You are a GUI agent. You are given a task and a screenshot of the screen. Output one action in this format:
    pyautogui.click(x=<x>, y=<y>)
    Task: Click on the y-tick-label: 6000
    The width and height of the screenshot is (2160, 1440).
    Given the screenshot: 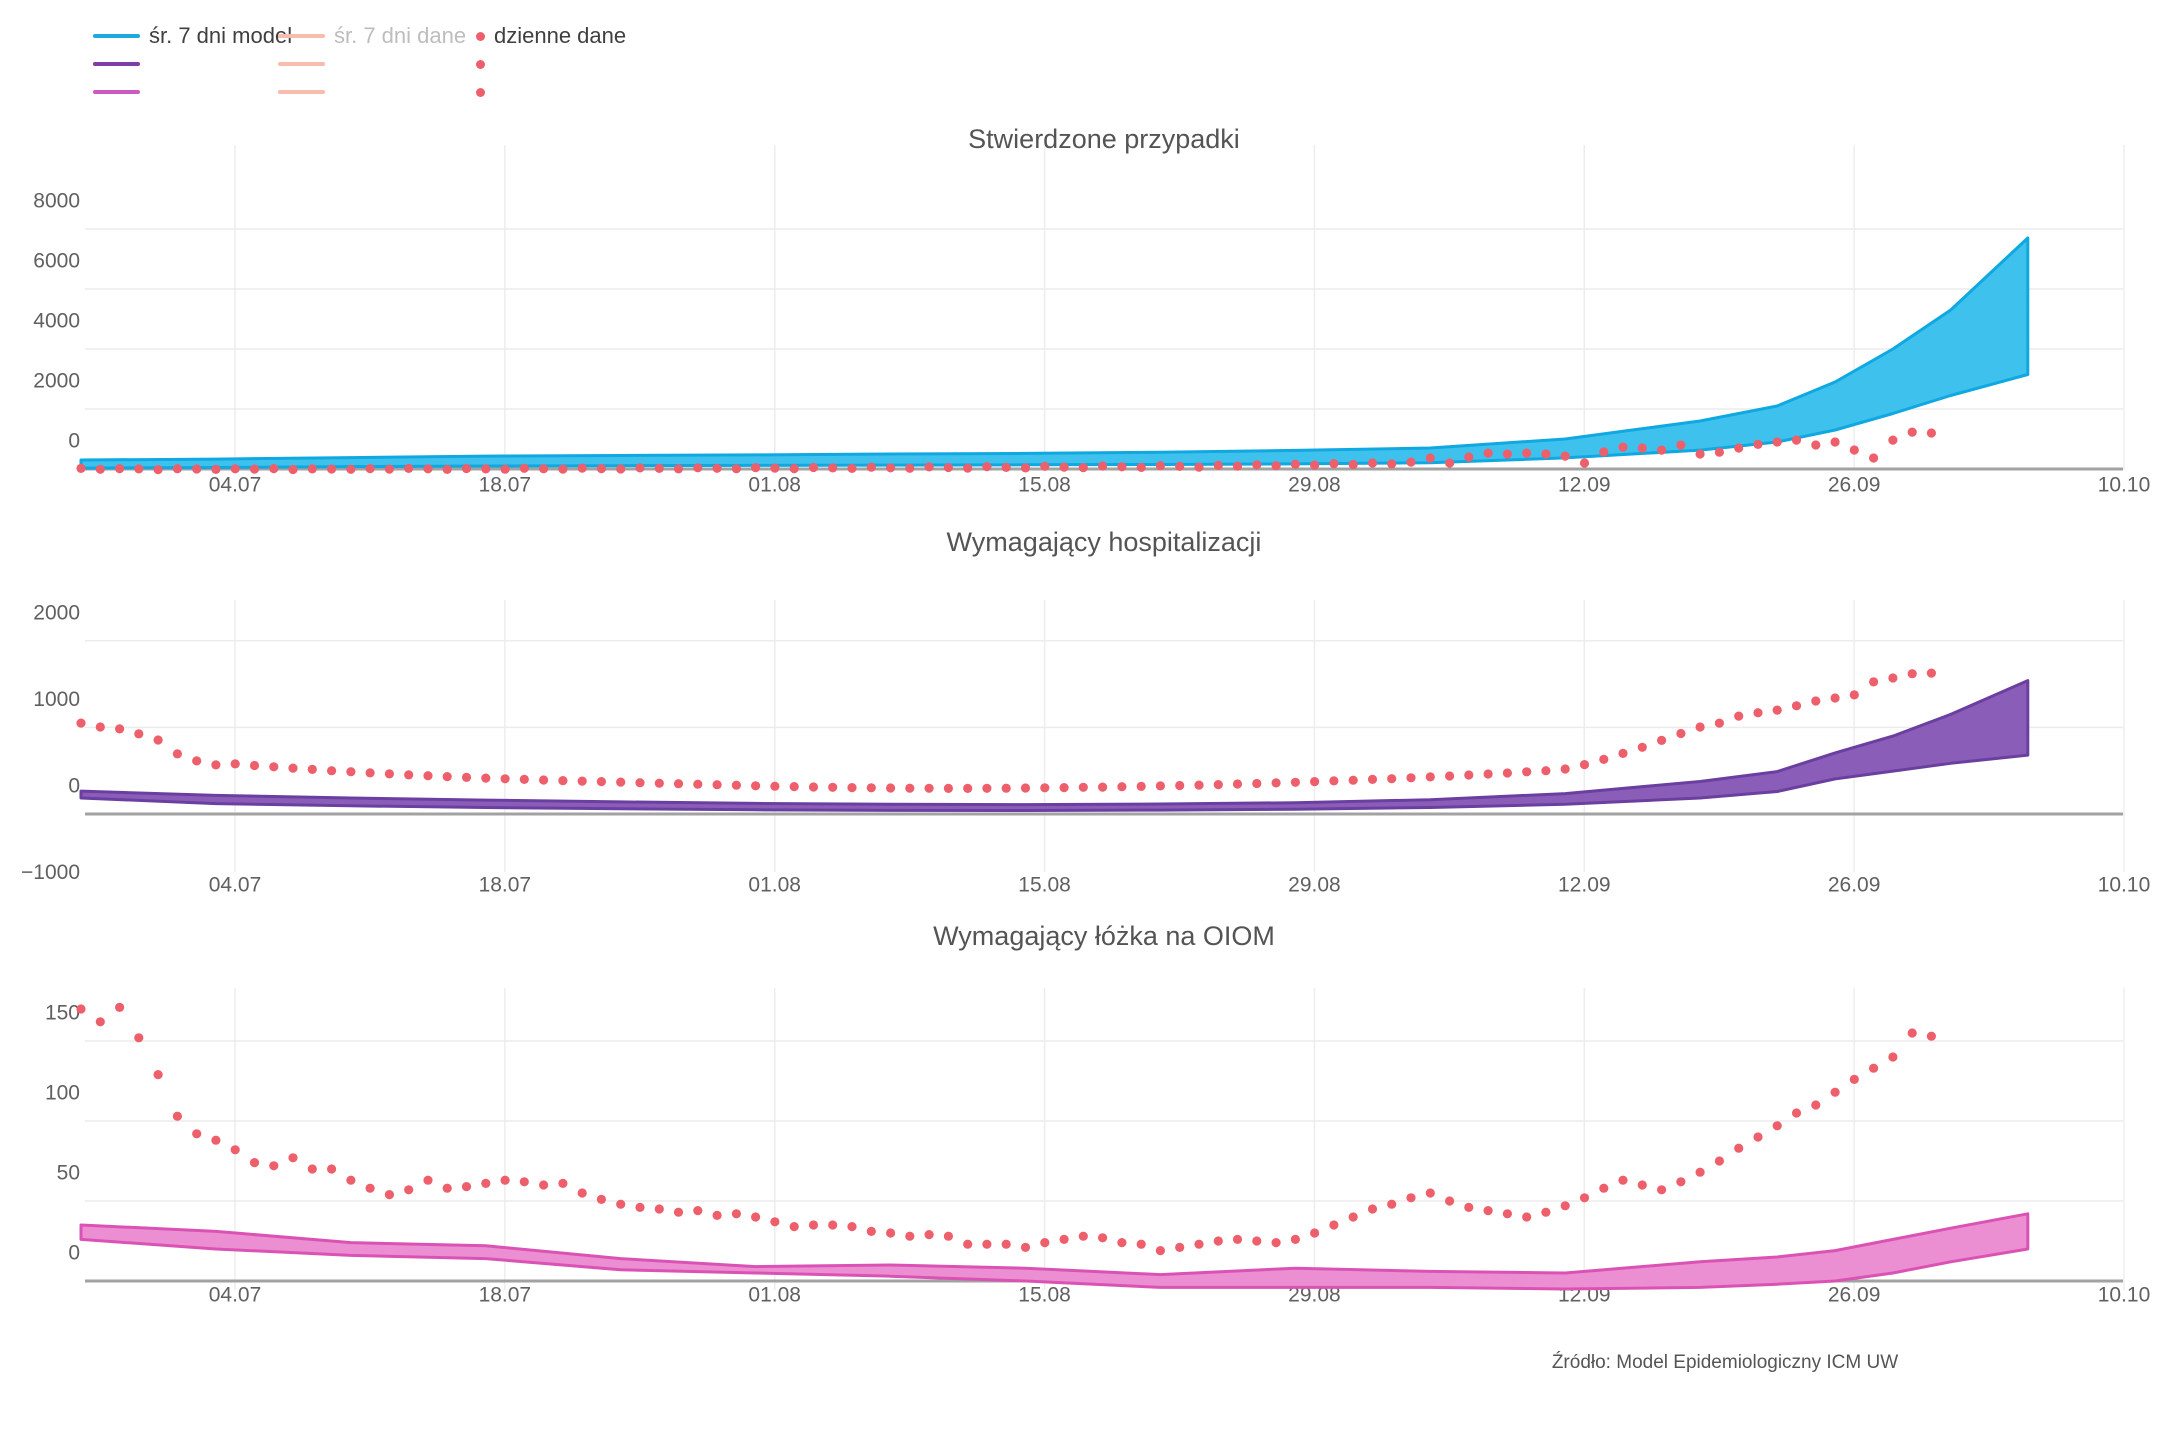 What is the action you would take?
    pyautogui.click(x=56, y=261)
    